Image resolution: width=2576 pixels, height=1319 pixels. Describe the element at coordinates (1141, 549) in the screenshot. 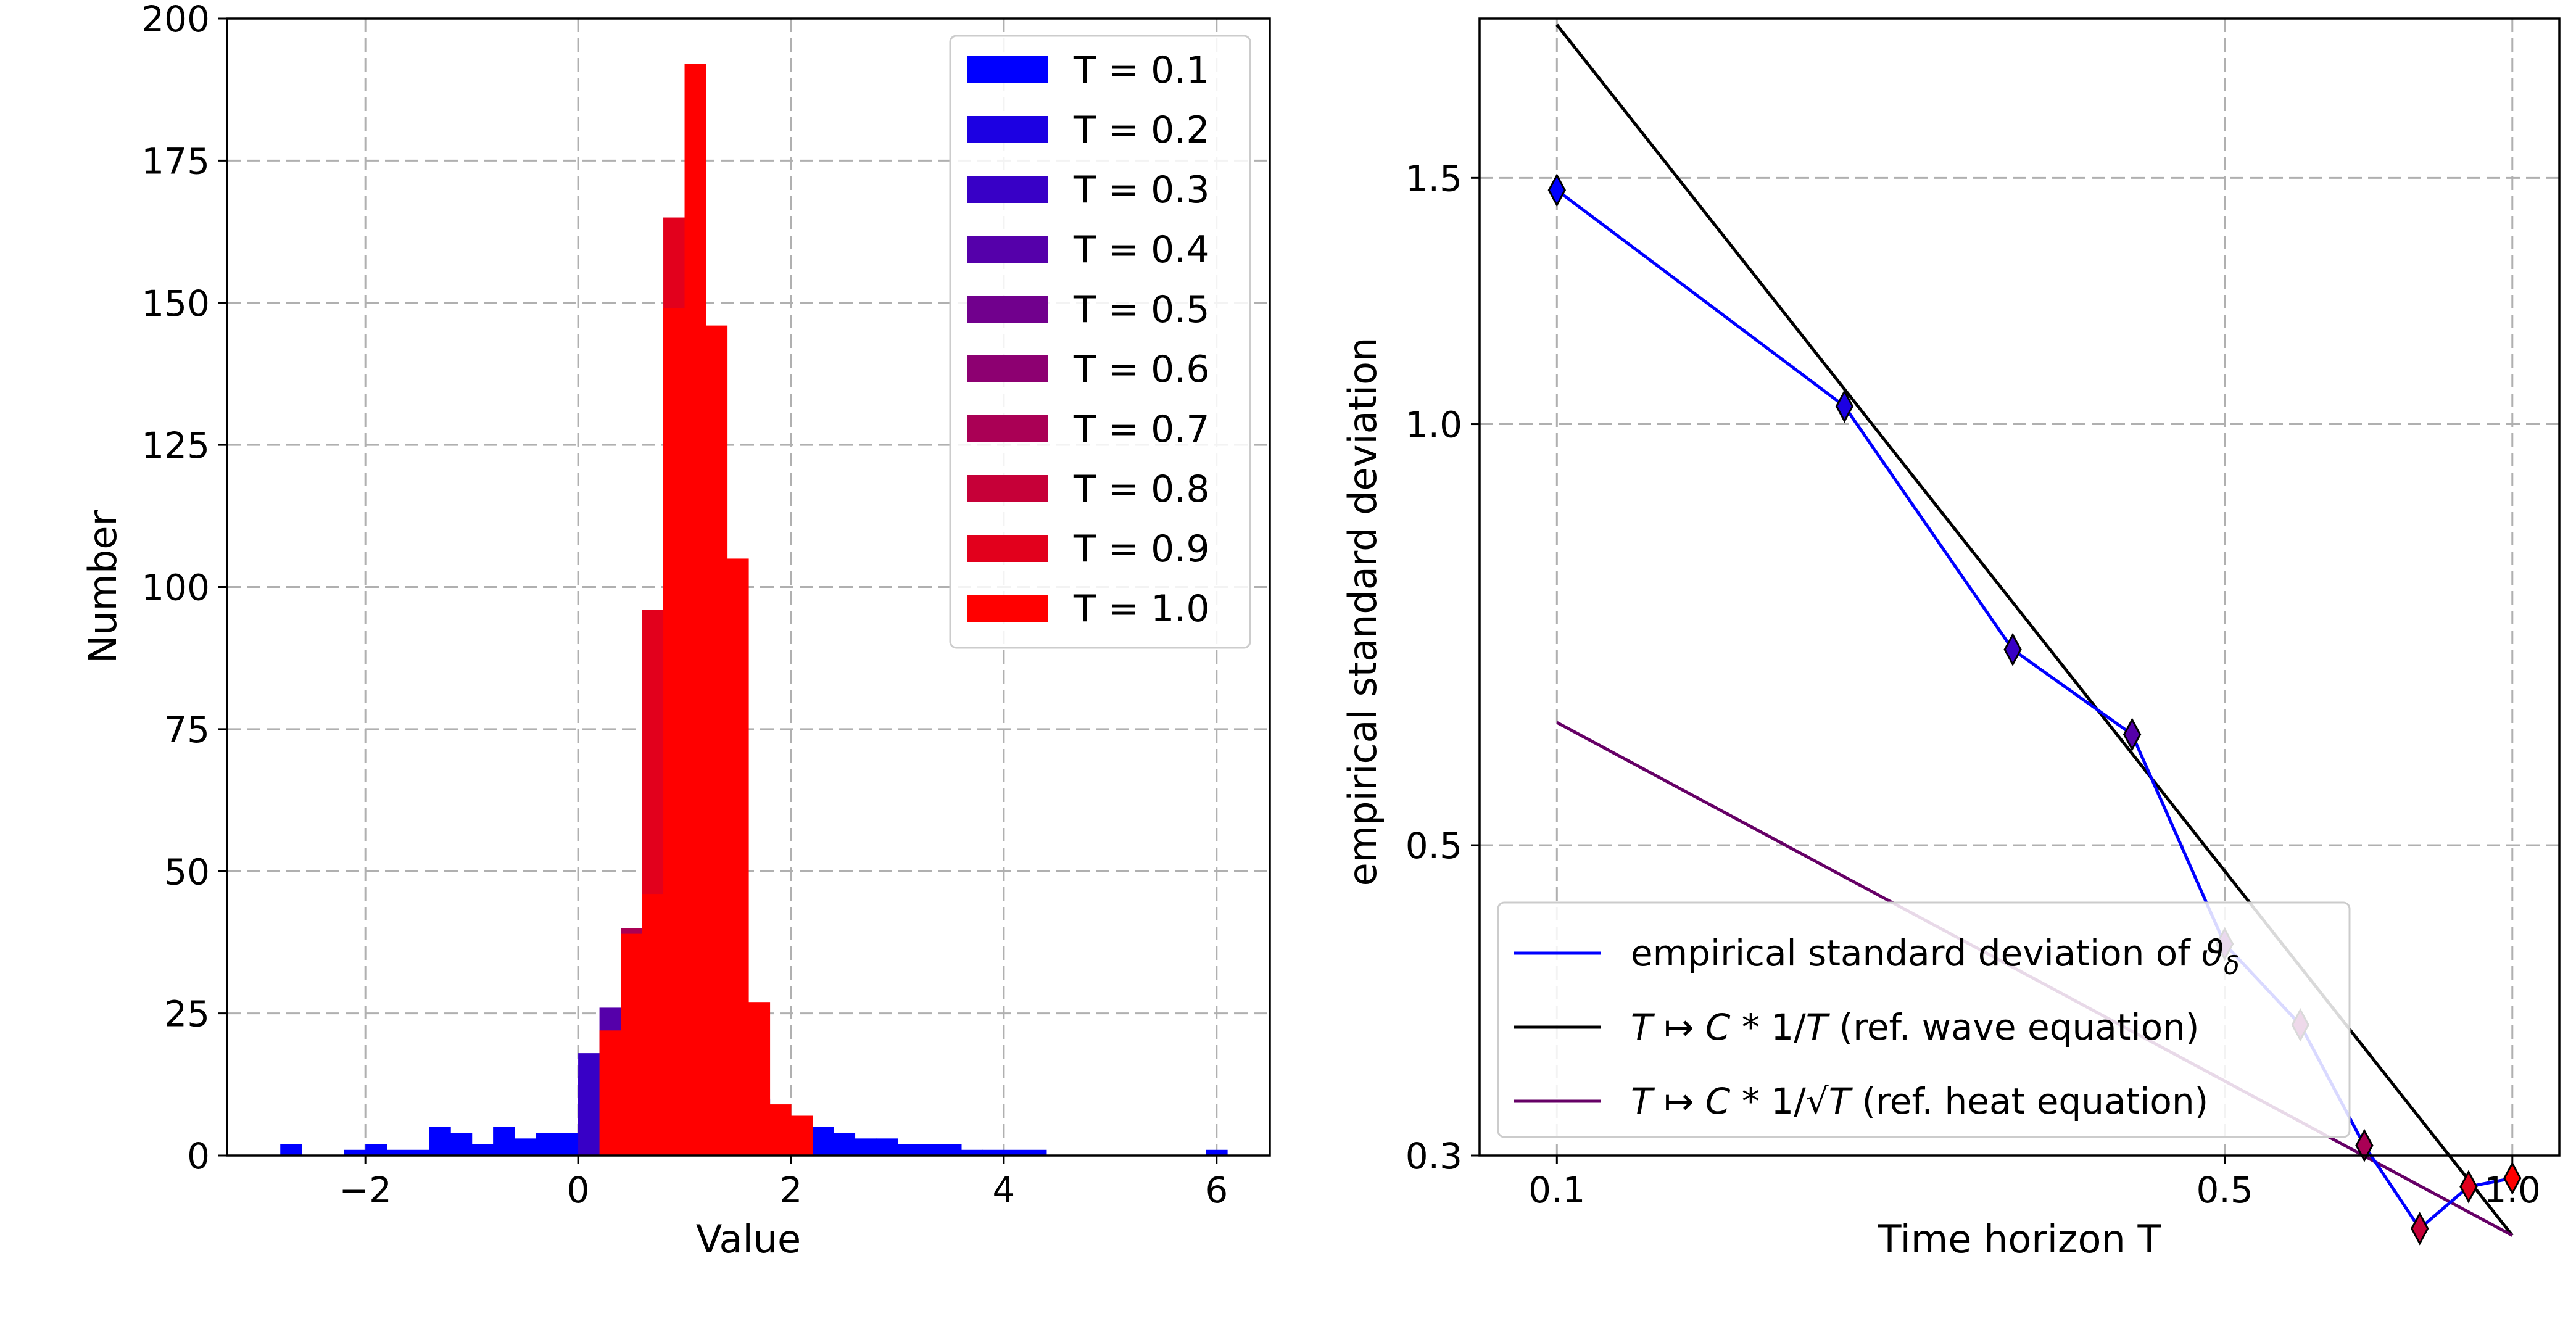

I see `legend-label: T = 0.9` at that location.